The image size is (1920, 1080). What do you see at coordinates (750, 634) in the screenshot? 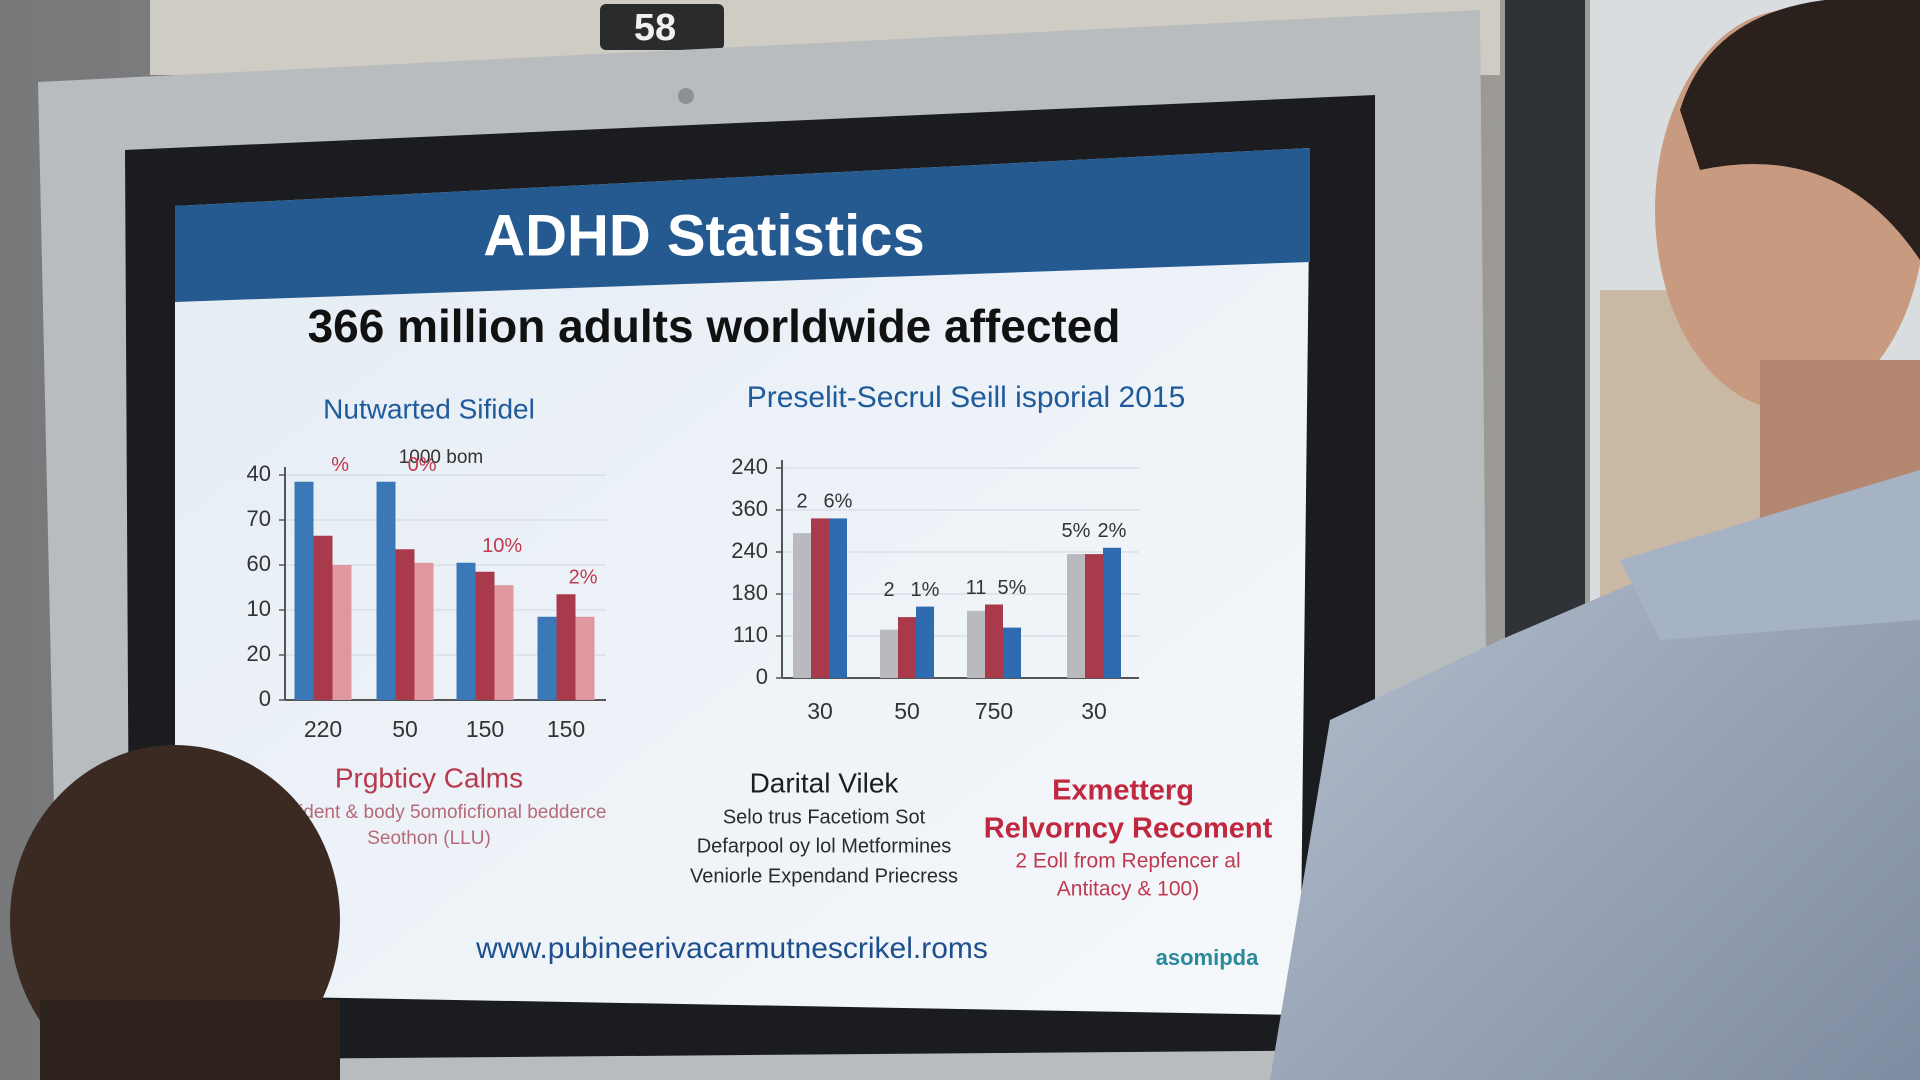
I see `y-tick-label: 110` at bounding box center [750, 634].